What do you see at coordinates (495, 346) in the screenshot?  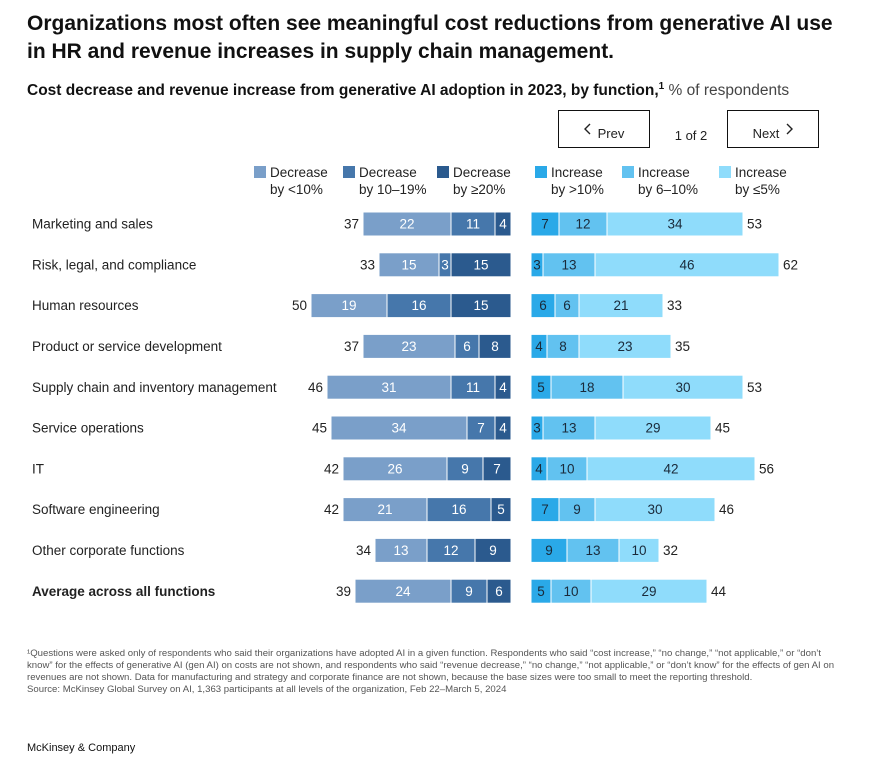 I see `data-label: 8` at bounding box center [495, 346].